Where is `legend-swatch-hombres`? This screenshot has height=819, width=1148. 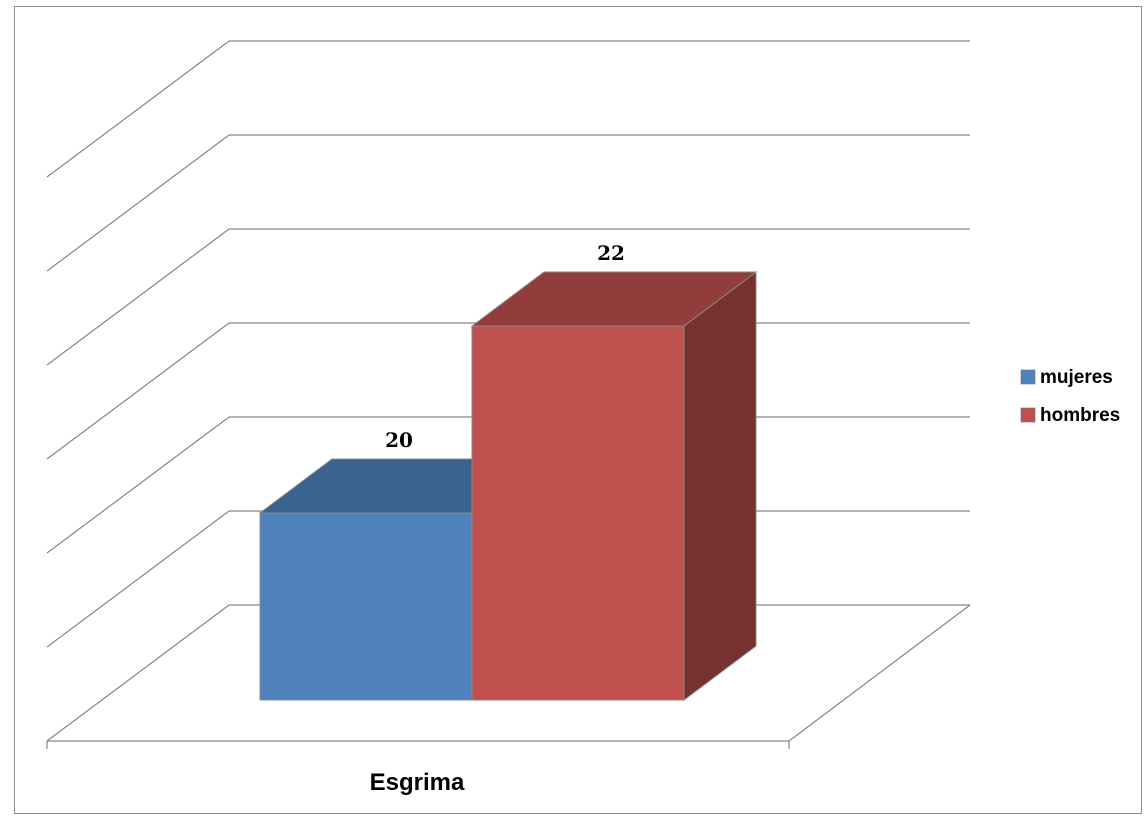
legend-swatch-hombres is located at coordinates (1028, 415).